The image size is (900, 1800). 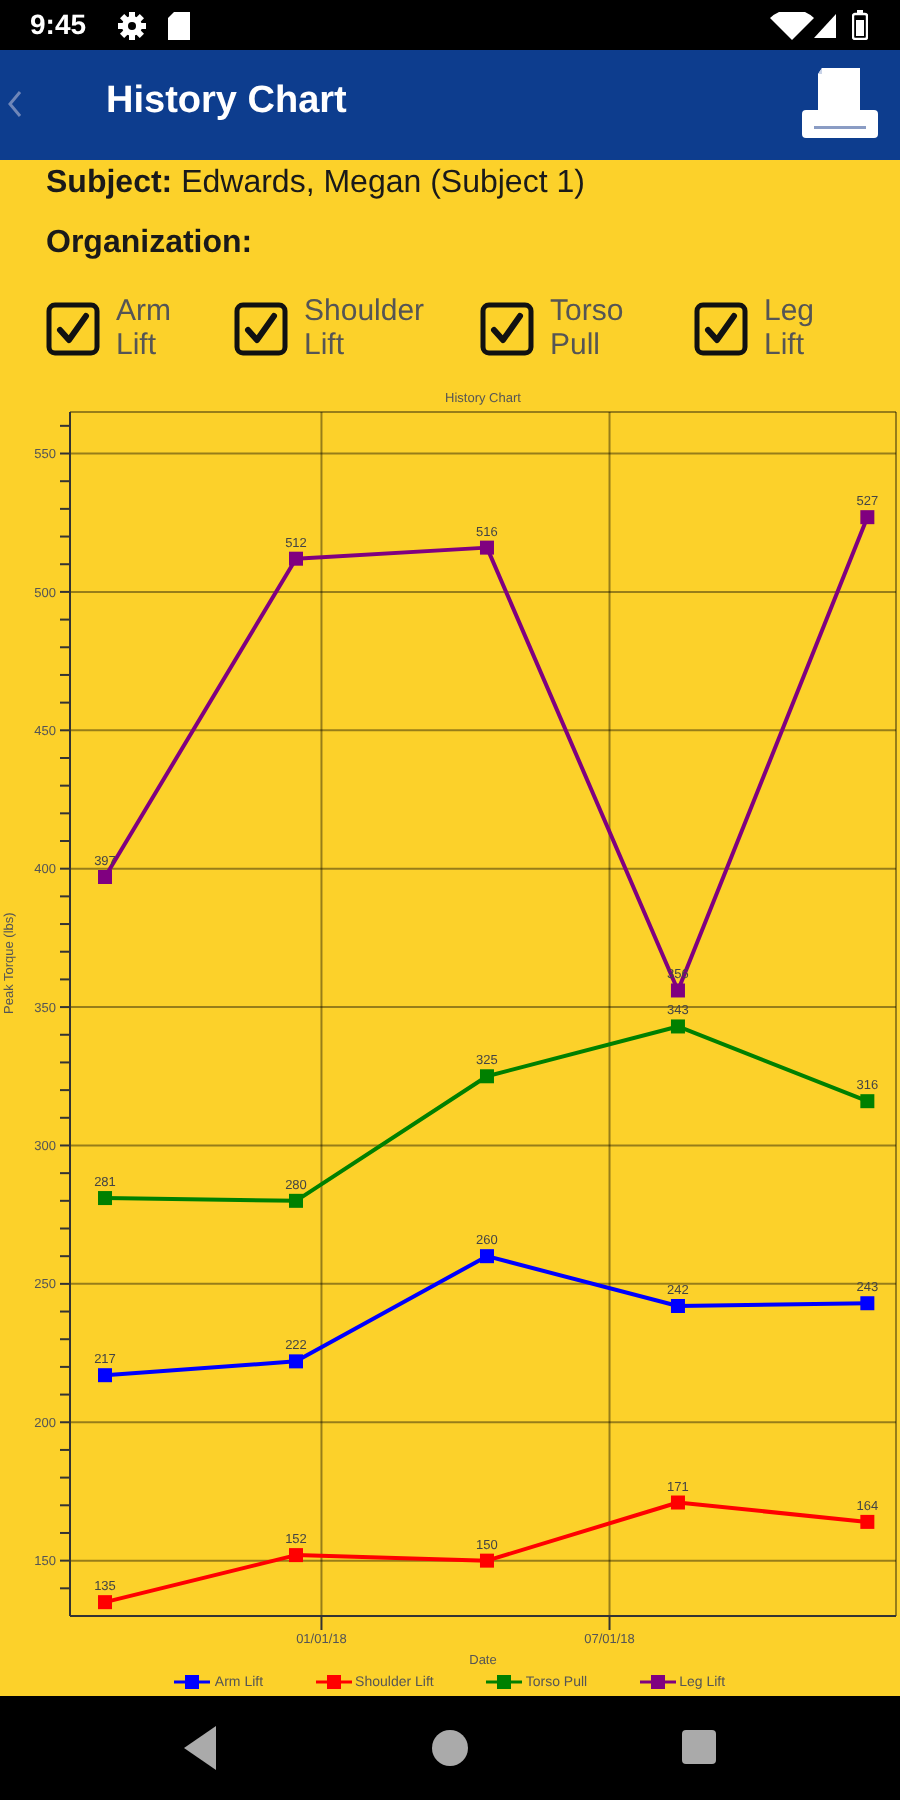 I want to click on text: Torso Pull, so click(x=587, y=328).